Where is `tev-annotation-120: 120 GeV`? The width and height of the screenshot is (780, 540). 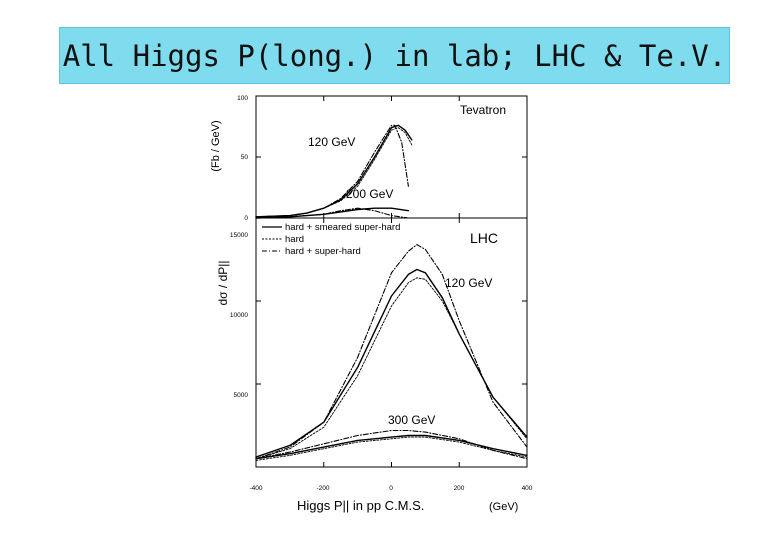 tev-annotation-120: 120 GeV is located at coordinates (331, 142).